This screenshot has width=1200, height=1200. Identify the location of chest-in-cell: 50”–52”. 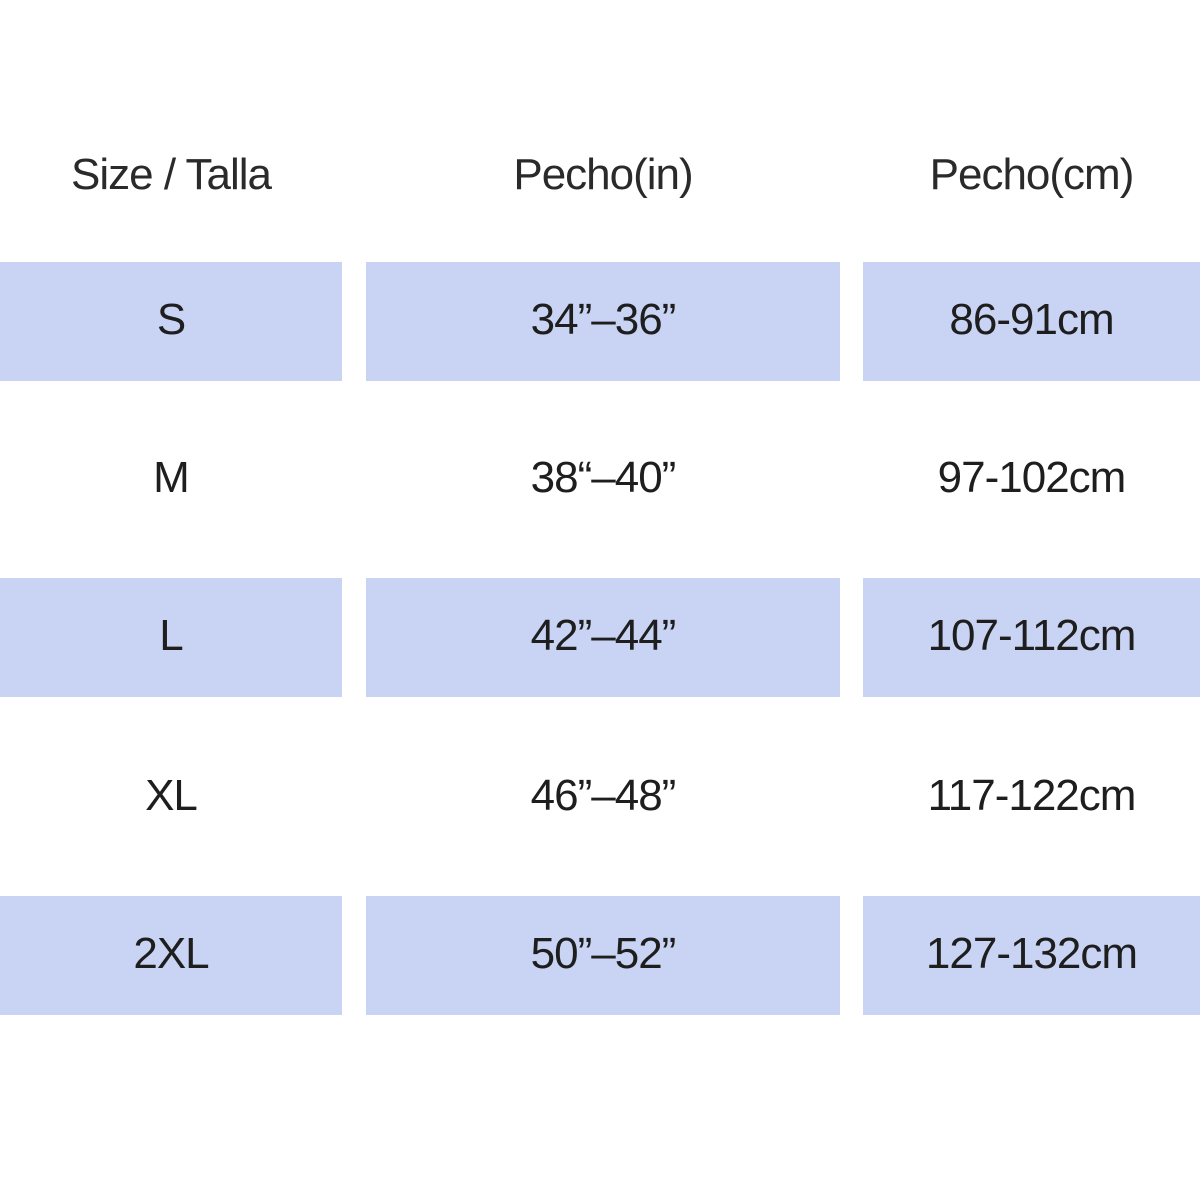
(603, 953).